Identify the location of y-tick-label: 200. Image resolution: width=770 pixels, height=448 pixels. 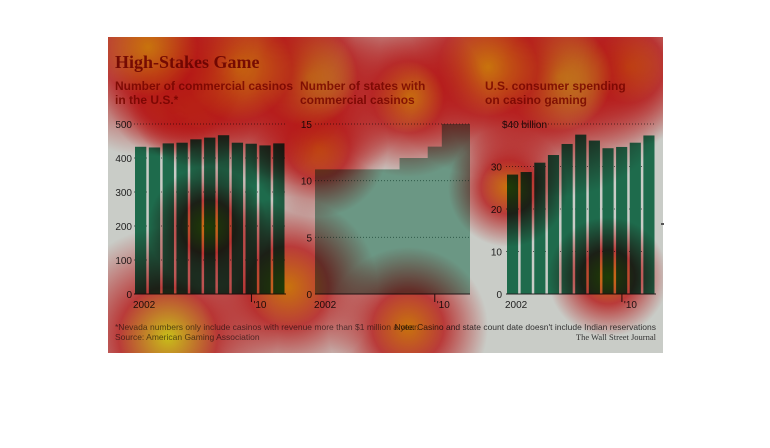
(123, 227).